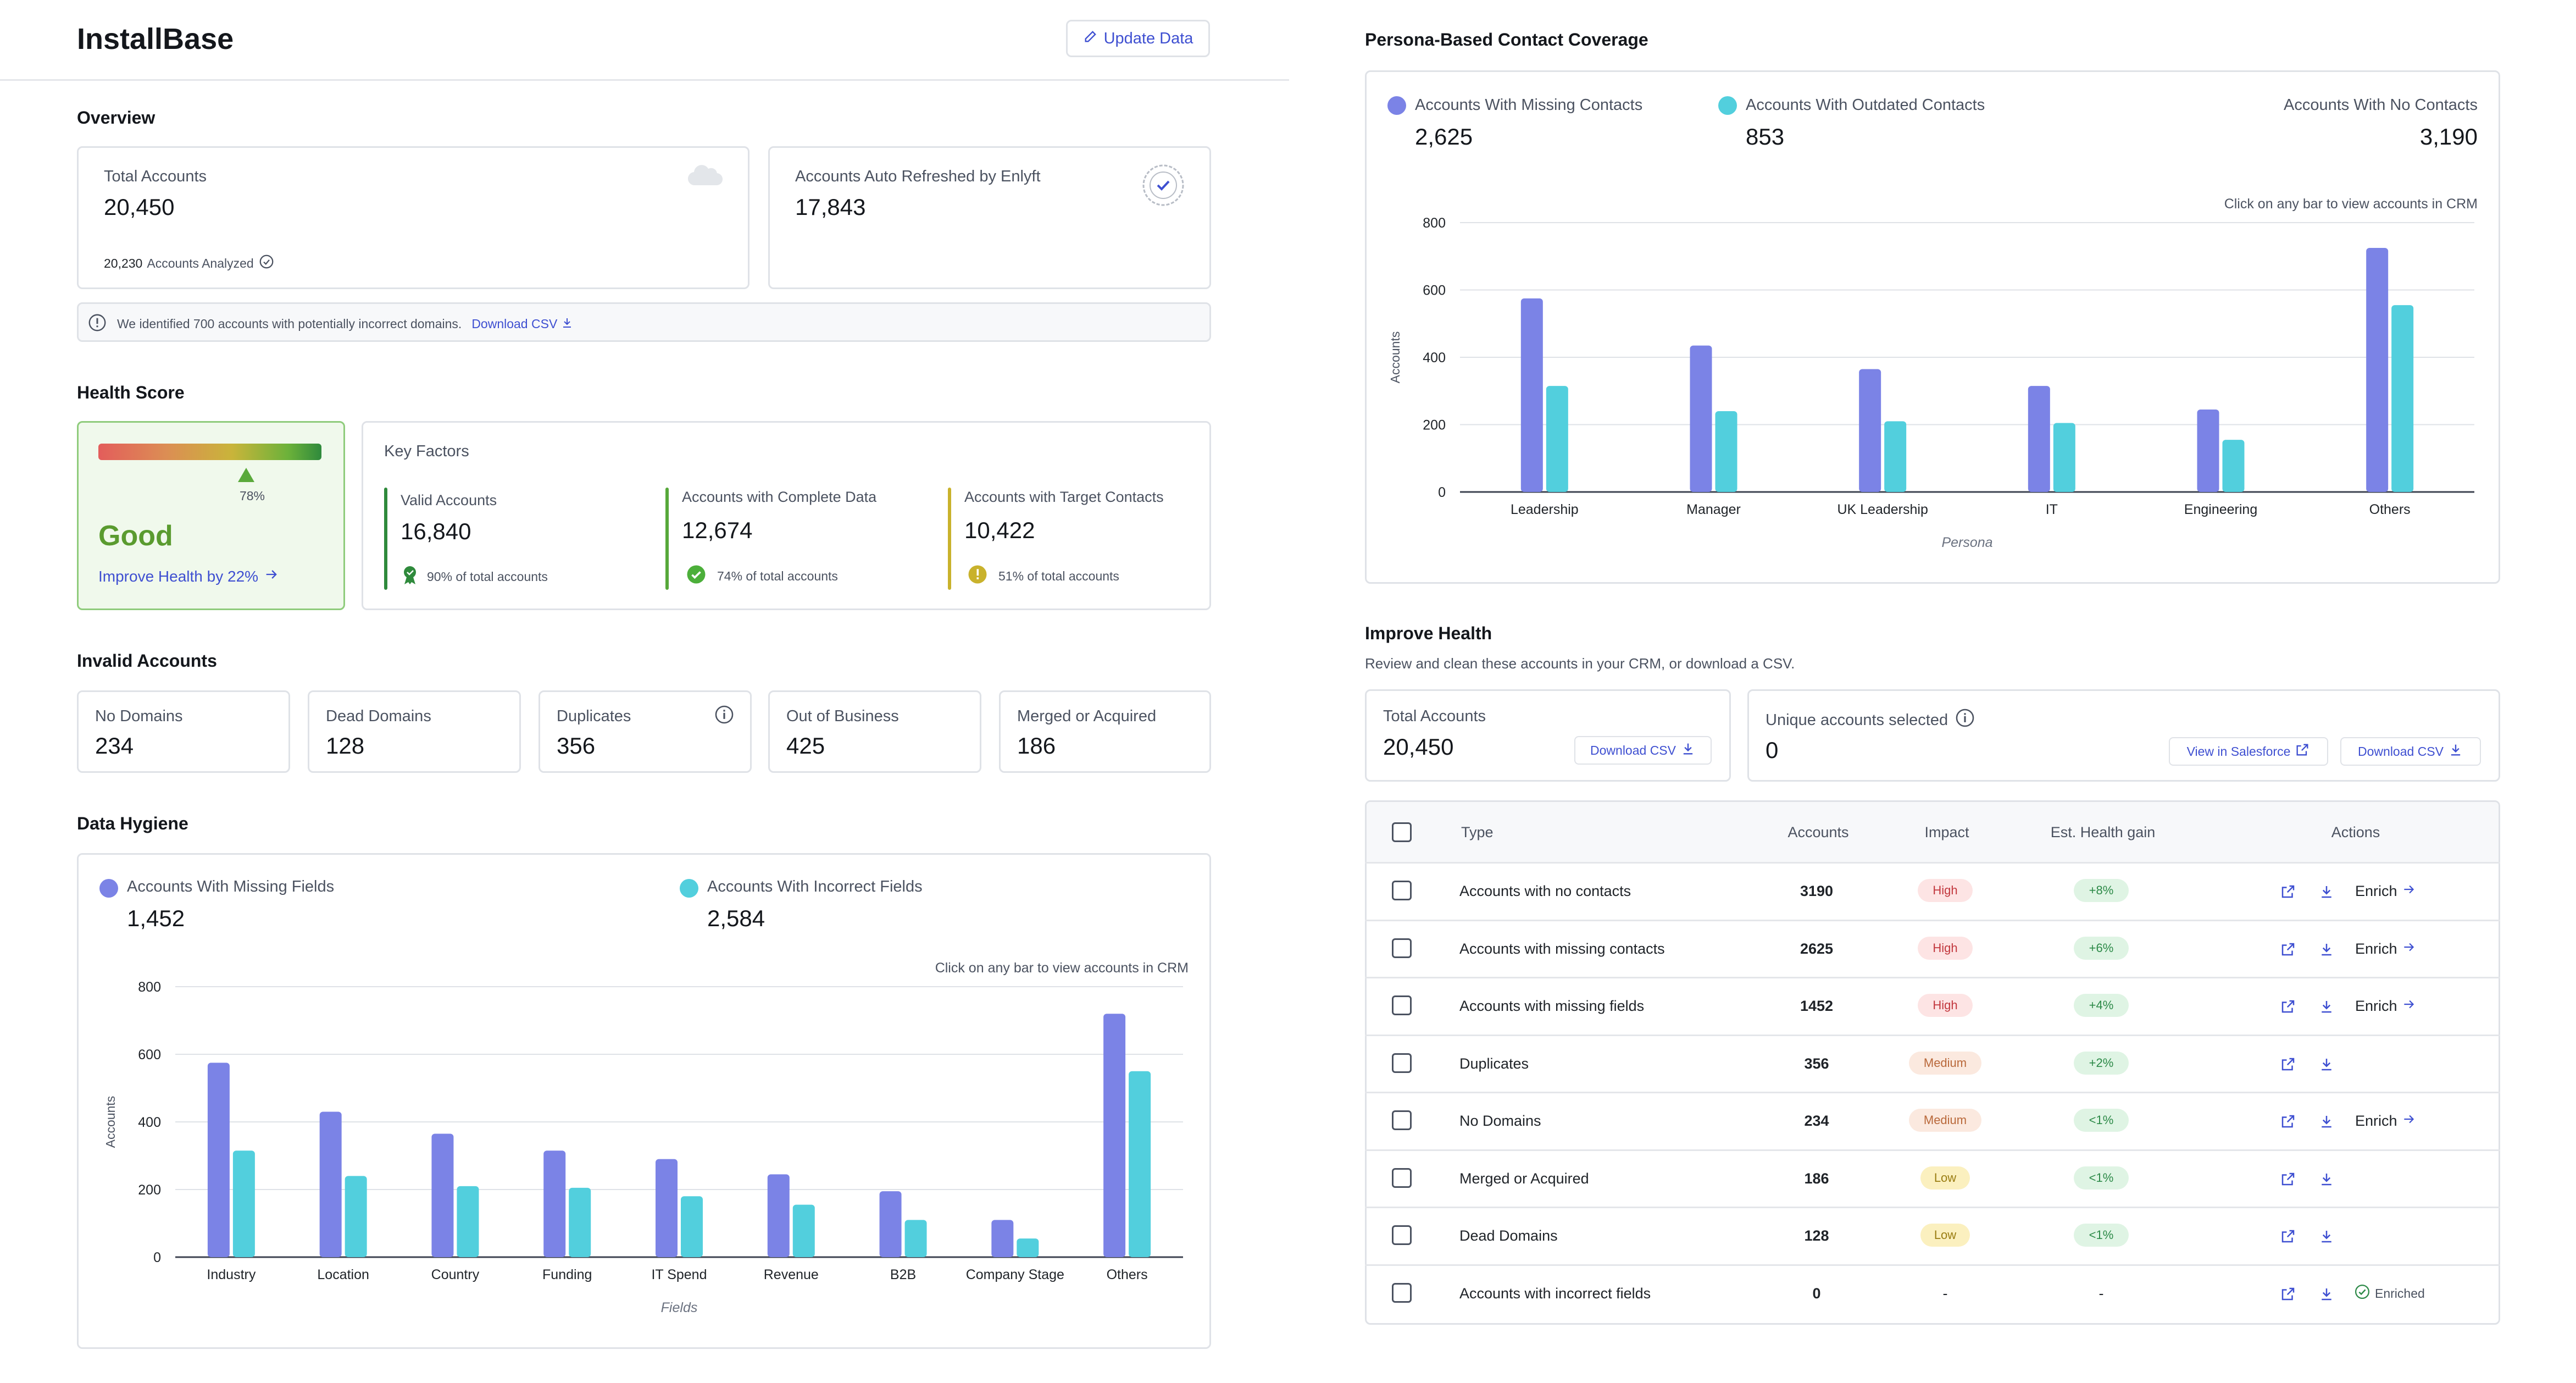  I want to click on row-accounts: 1452, so click(1817, 1006).